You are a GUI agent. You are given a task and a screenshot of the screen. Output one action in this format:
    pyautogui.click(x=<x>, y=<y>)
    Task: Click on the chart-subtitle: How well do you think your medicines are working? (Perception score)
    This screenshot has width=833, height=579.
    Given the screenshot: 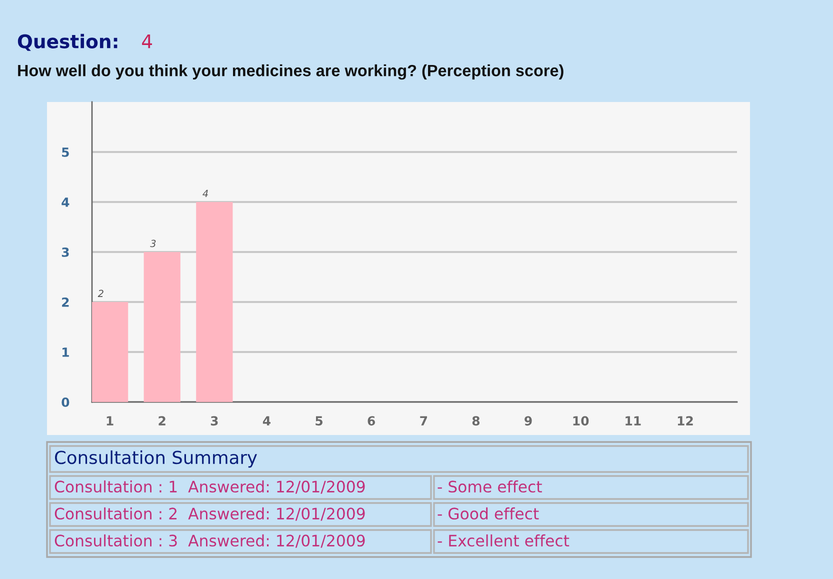 What is the action you would take?
    pyautogui.click(x=291, y=72)
    